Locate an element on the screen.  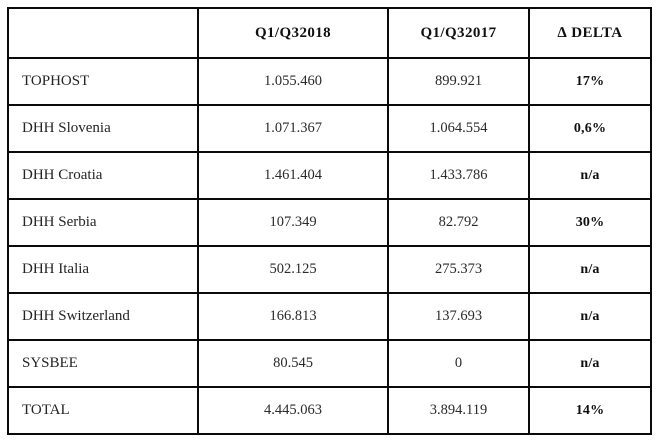
row-label: DHH Italia is located at coordinates (103, 269).